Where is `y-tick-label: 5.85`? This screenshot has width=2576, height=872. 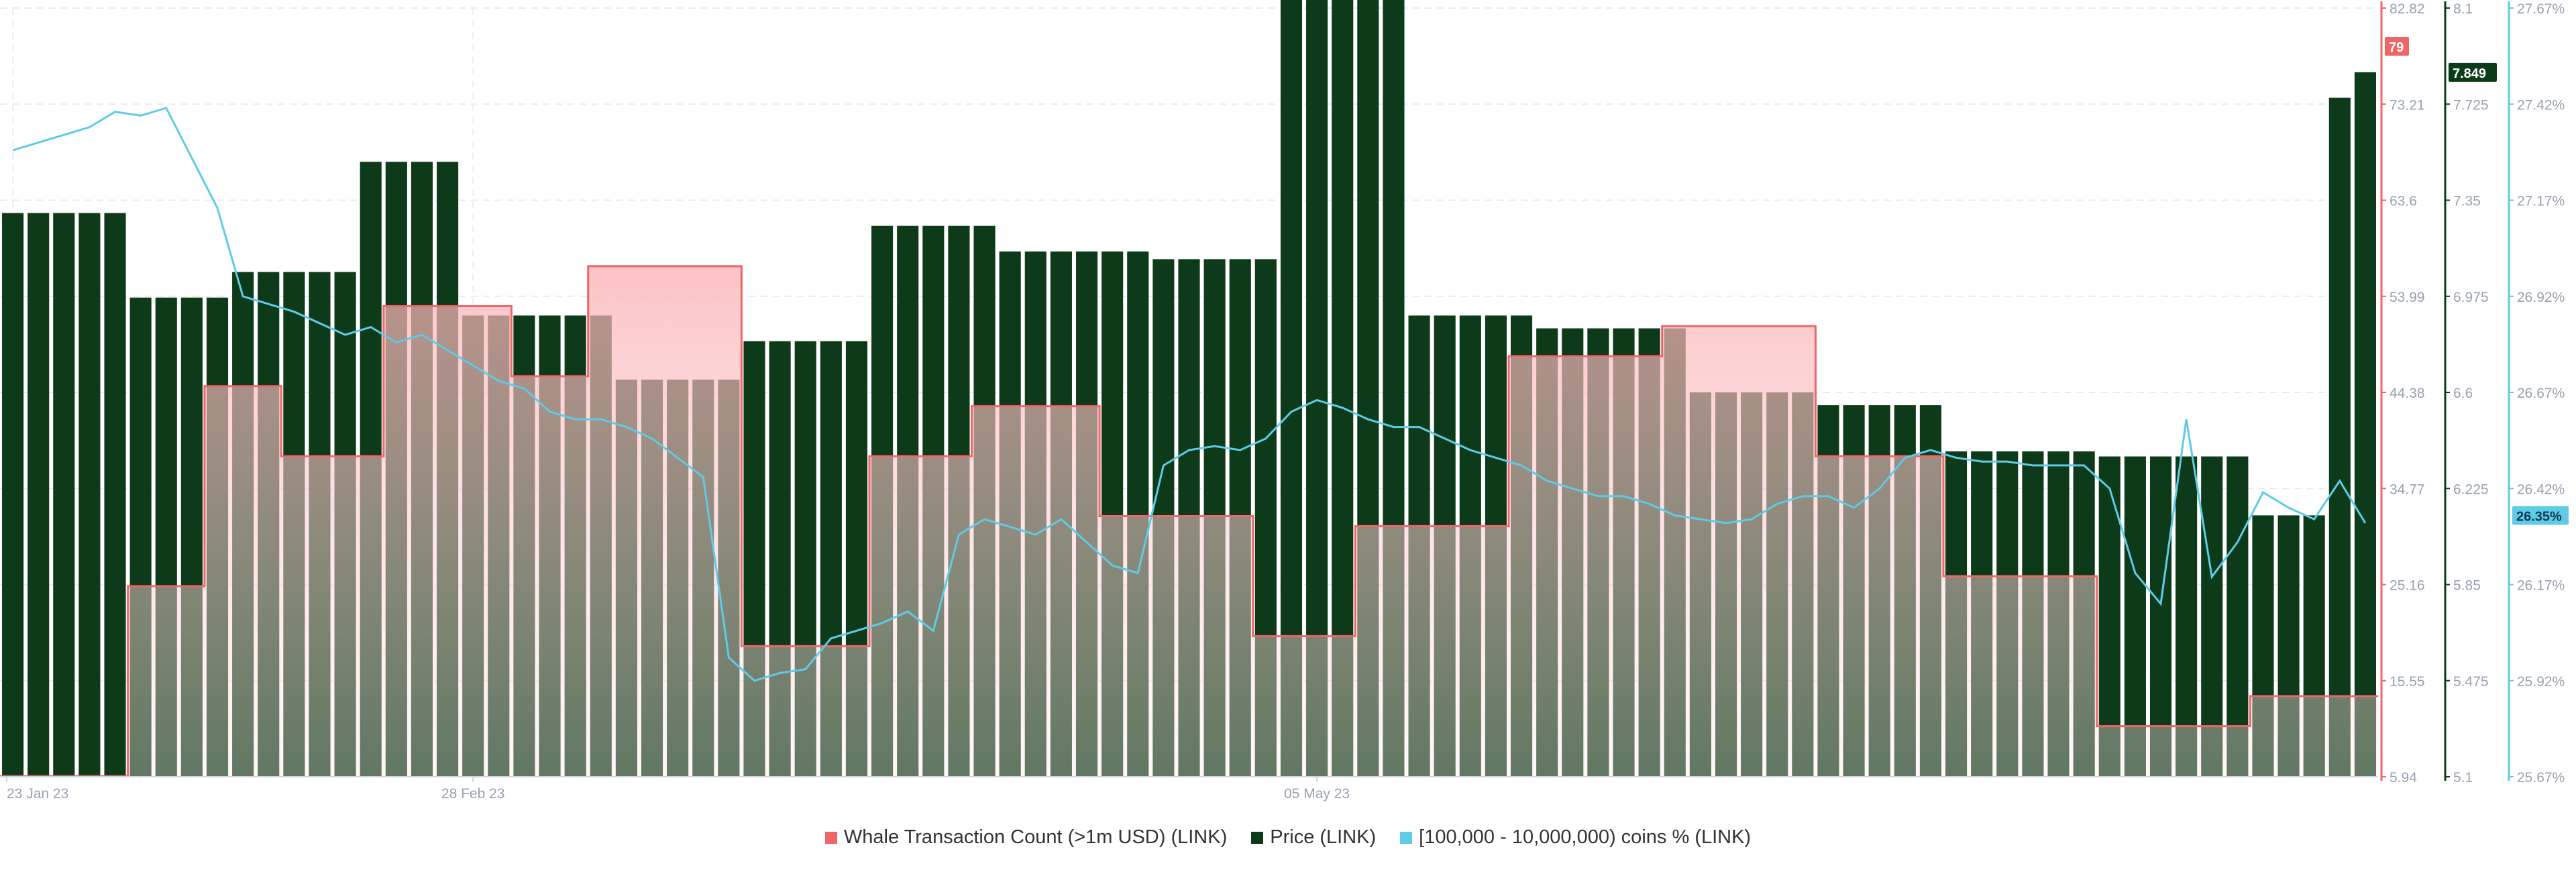 y-tick-label: 5.85 is located at coordinates (2467, 586).